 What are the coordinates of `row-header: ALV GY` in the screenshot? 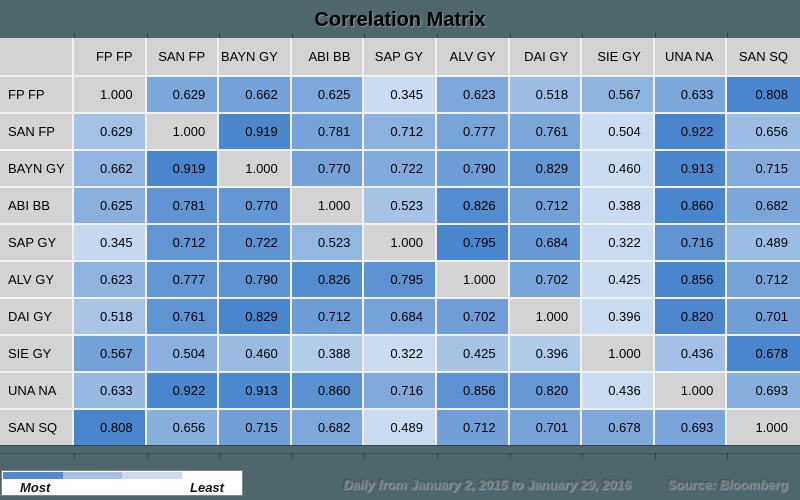 It's located at (37, 280).